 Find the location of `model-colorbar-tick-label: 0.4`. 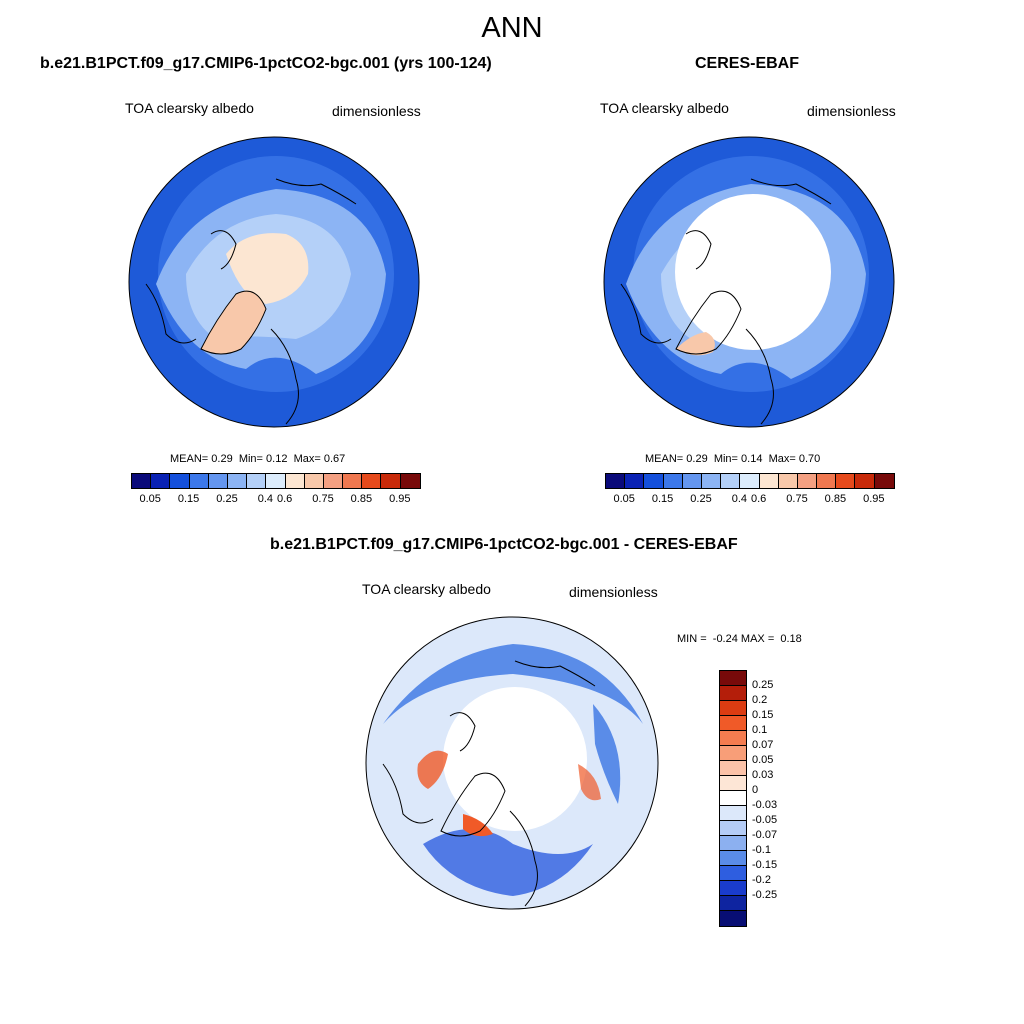

model-colorbar-tick-label: 0.4 is located at coordinates (265, 499).